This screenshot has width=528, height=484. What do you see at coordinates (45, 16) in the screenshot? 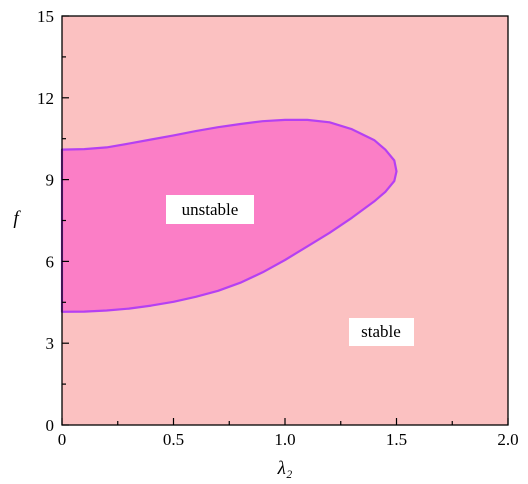
I see `y-tick-label: 15` at bounding box center [45, 16].